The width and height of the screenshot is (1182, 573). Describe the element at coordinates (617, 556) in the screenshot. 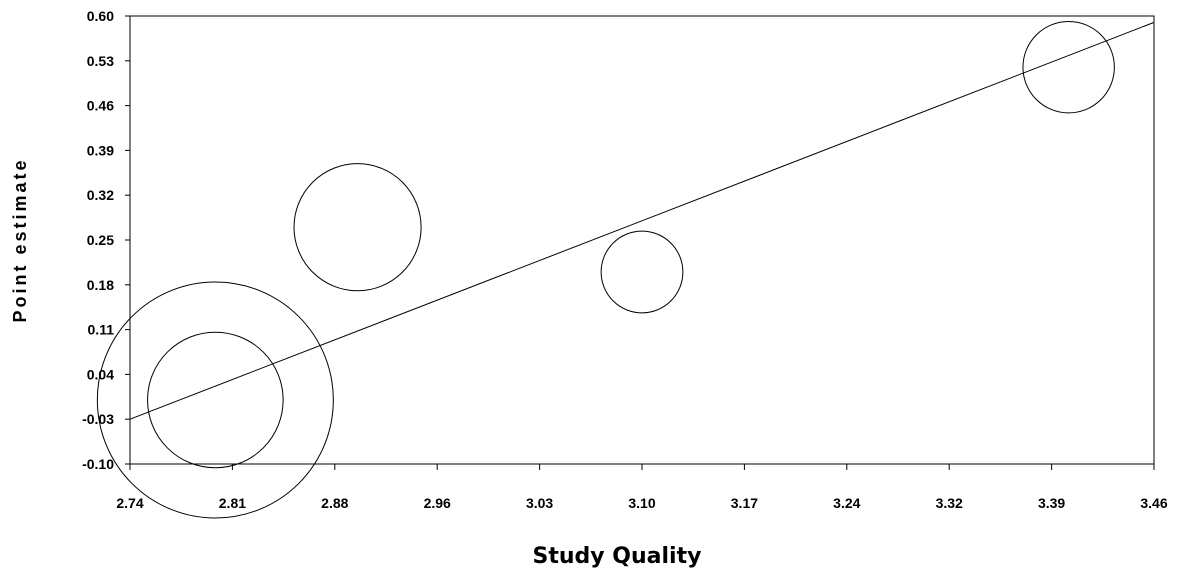

I see `x-axis-label: Study Quality` at that location.